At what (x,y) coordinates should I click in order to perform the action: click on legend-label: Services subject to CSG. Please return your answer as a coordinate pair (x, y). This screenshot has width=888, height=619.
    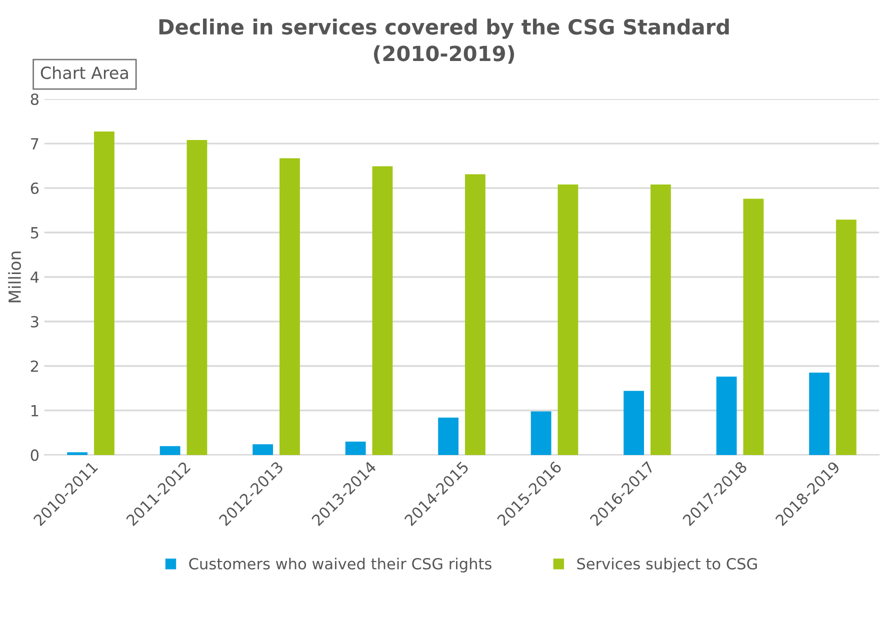
    Looking at the image, I should click on (667, 565).